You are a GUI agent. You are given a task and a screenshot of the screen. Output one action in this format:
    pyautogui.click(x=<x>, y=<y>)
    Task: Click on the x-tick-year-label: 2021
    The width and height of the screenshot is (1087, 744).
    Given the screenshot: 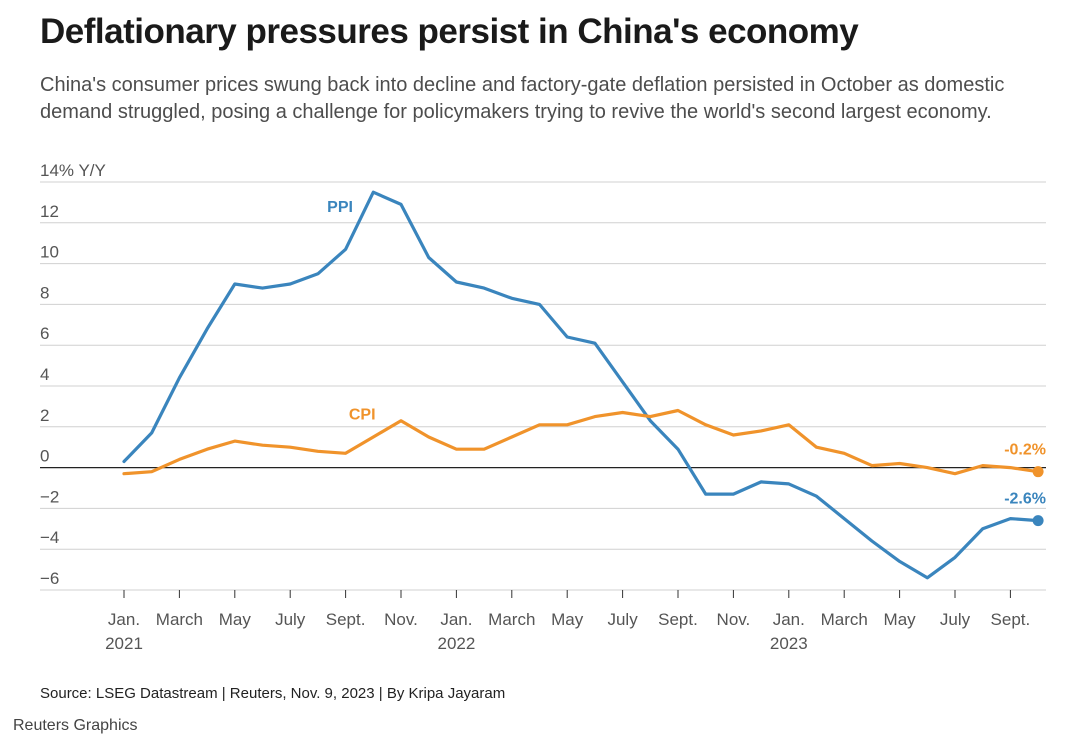 What is the action you would take?
    pyautogui.click(x=124, y=643)
    